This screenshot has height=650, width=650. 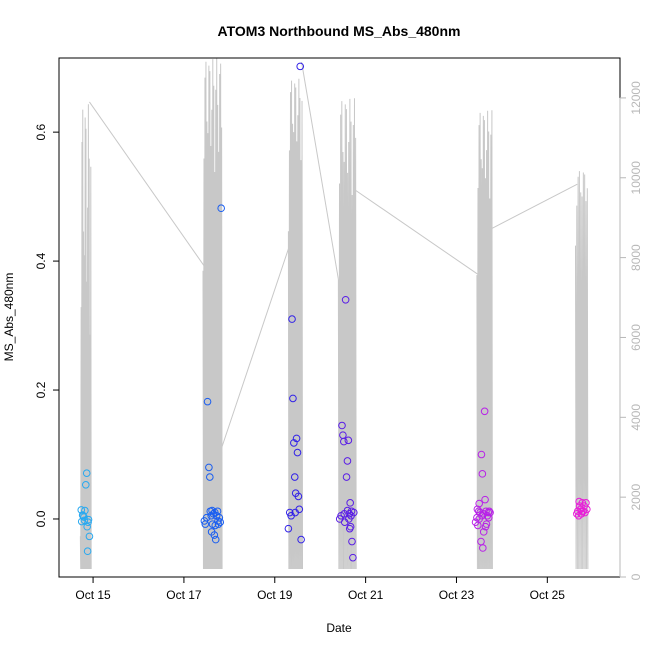 What do you see at coordinates (46, 325) in the screenshot?
I see `y-axis: 0.0 0.2 0.4 0.6` at bounding box center [46, 325].